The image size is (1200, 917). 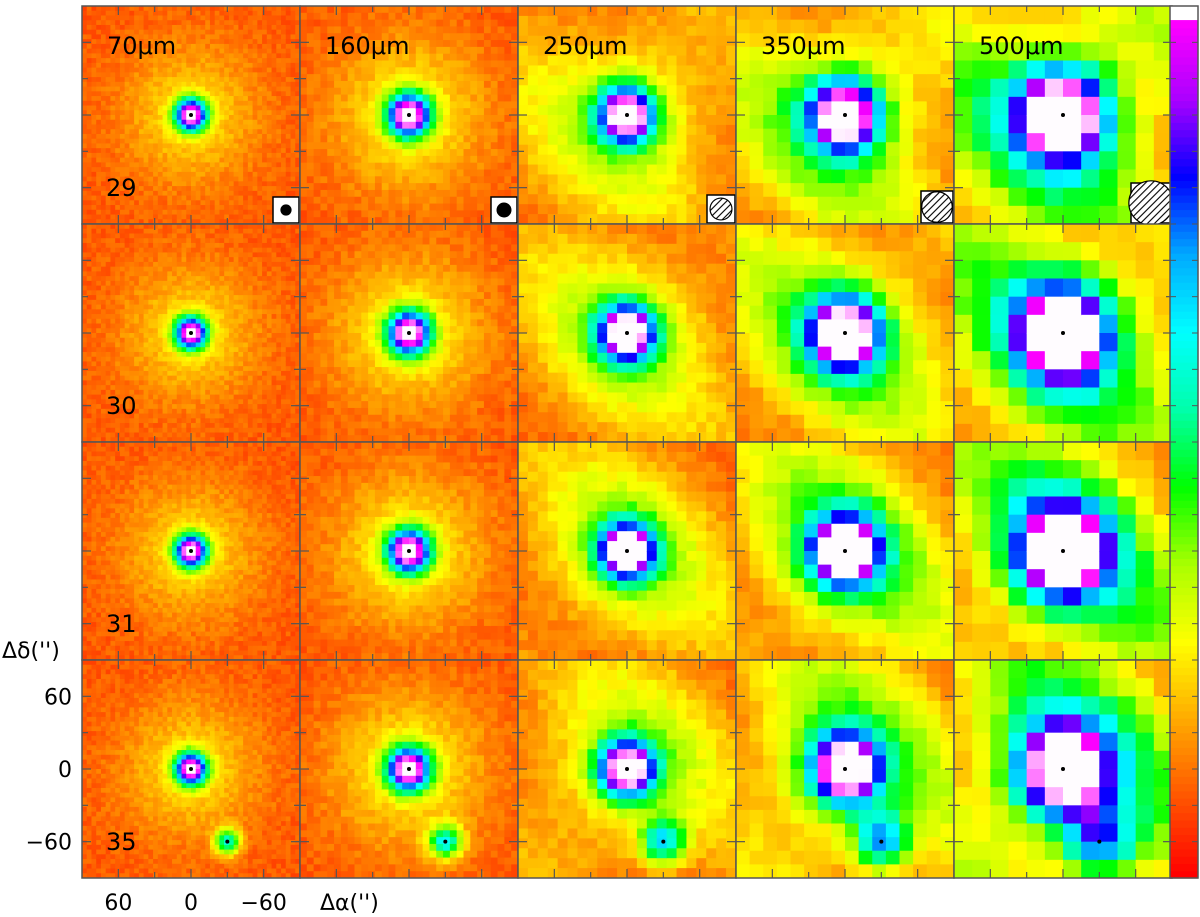 I want to click on panel-30-0: 30, so click(x=191, y=333).